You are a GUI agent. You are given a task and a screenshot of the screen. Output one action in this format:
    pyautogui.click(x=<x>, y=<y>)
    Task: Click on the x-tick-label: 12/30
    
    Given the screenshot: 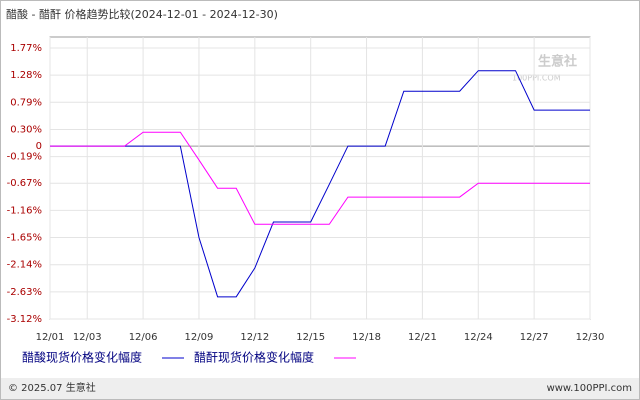 What is the action you would take?
    pyautogui.click(x=590, y=337)
    